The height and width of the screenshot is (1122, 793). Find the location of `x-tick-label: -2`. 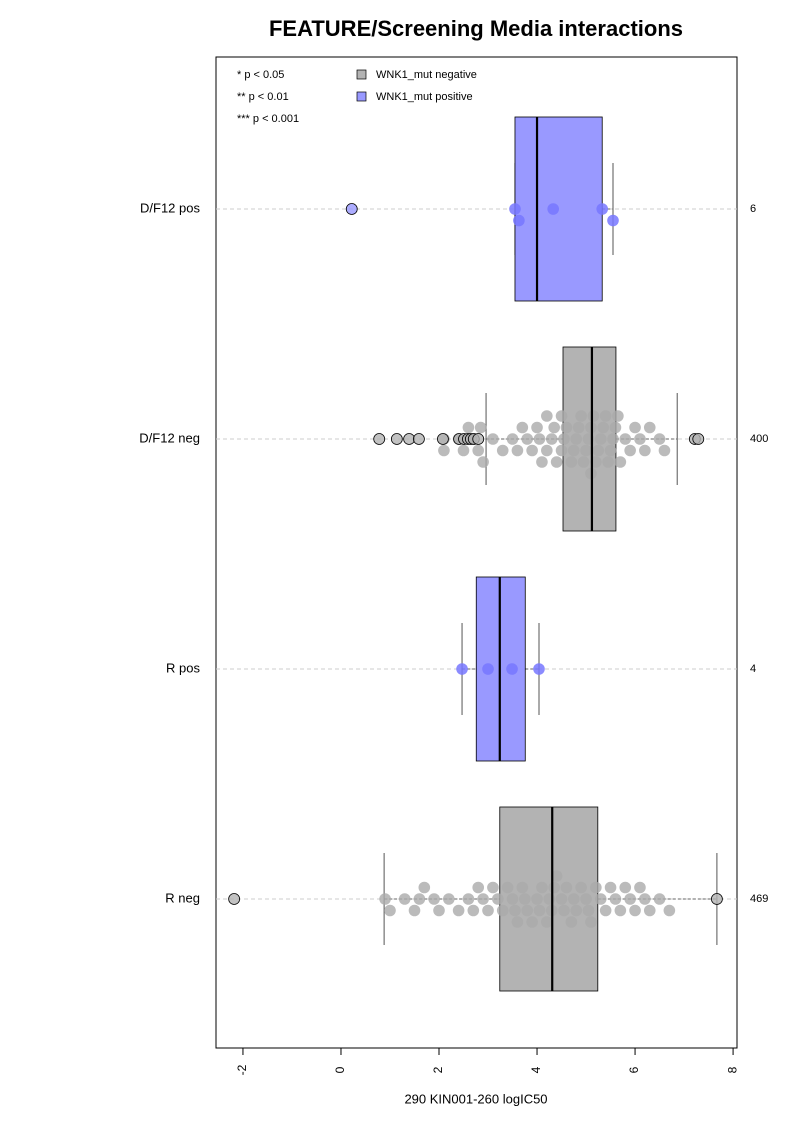

x-tick-label: -2 is located at coordinates (242, 1069).